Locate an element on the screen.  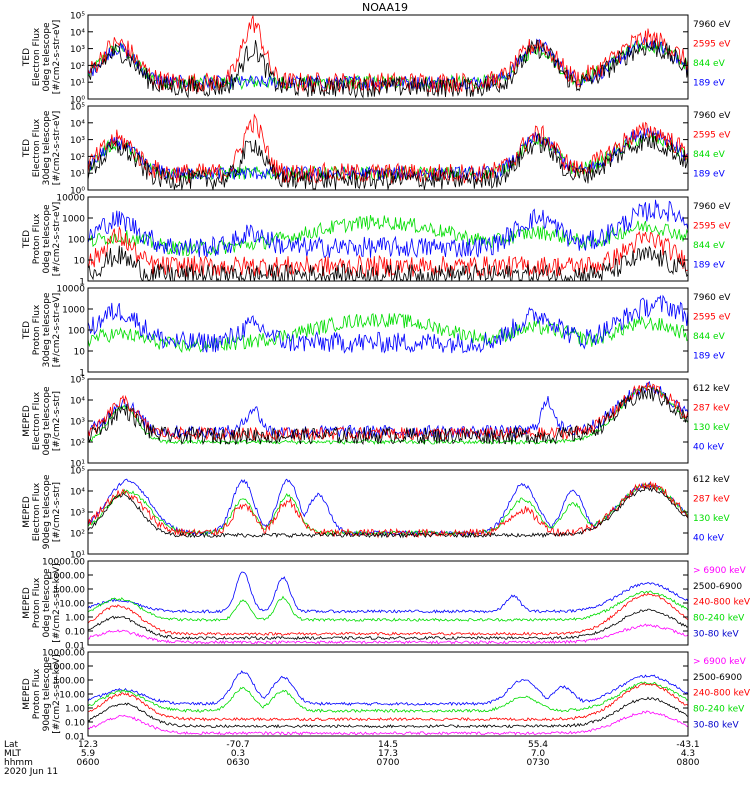
y-tick-label: 10⁰ is located at coordinates (77, 192).